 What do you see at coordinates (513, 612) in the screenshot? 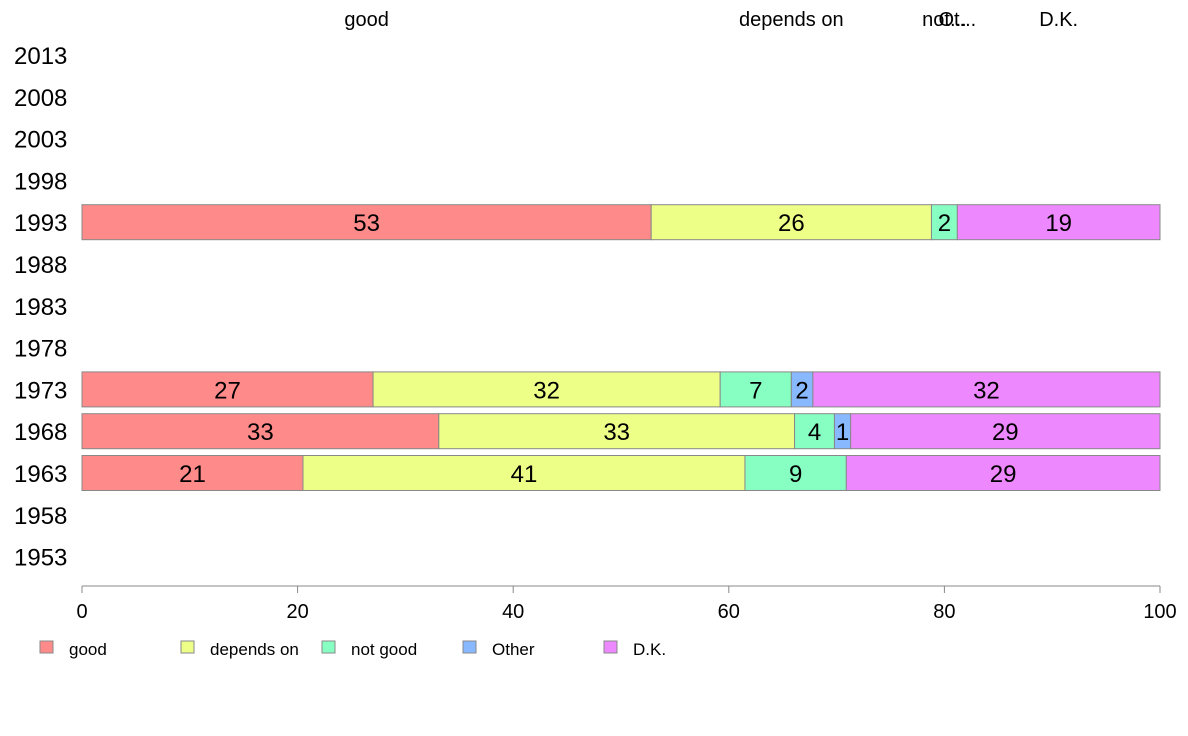
I see `x-tick-label: 40` at bounding box center [513, 612].